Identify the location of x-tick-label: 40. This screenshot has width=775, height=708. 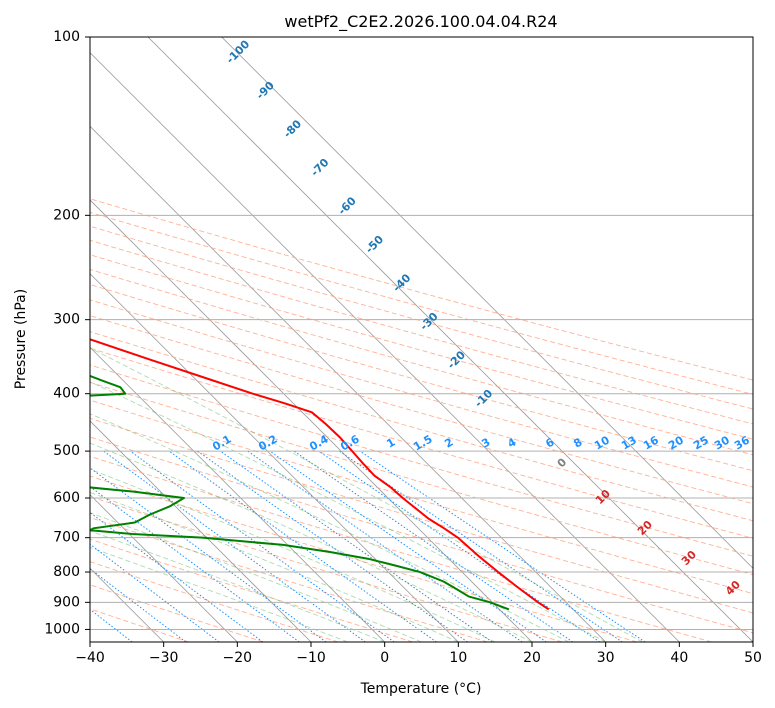
(679, 658).